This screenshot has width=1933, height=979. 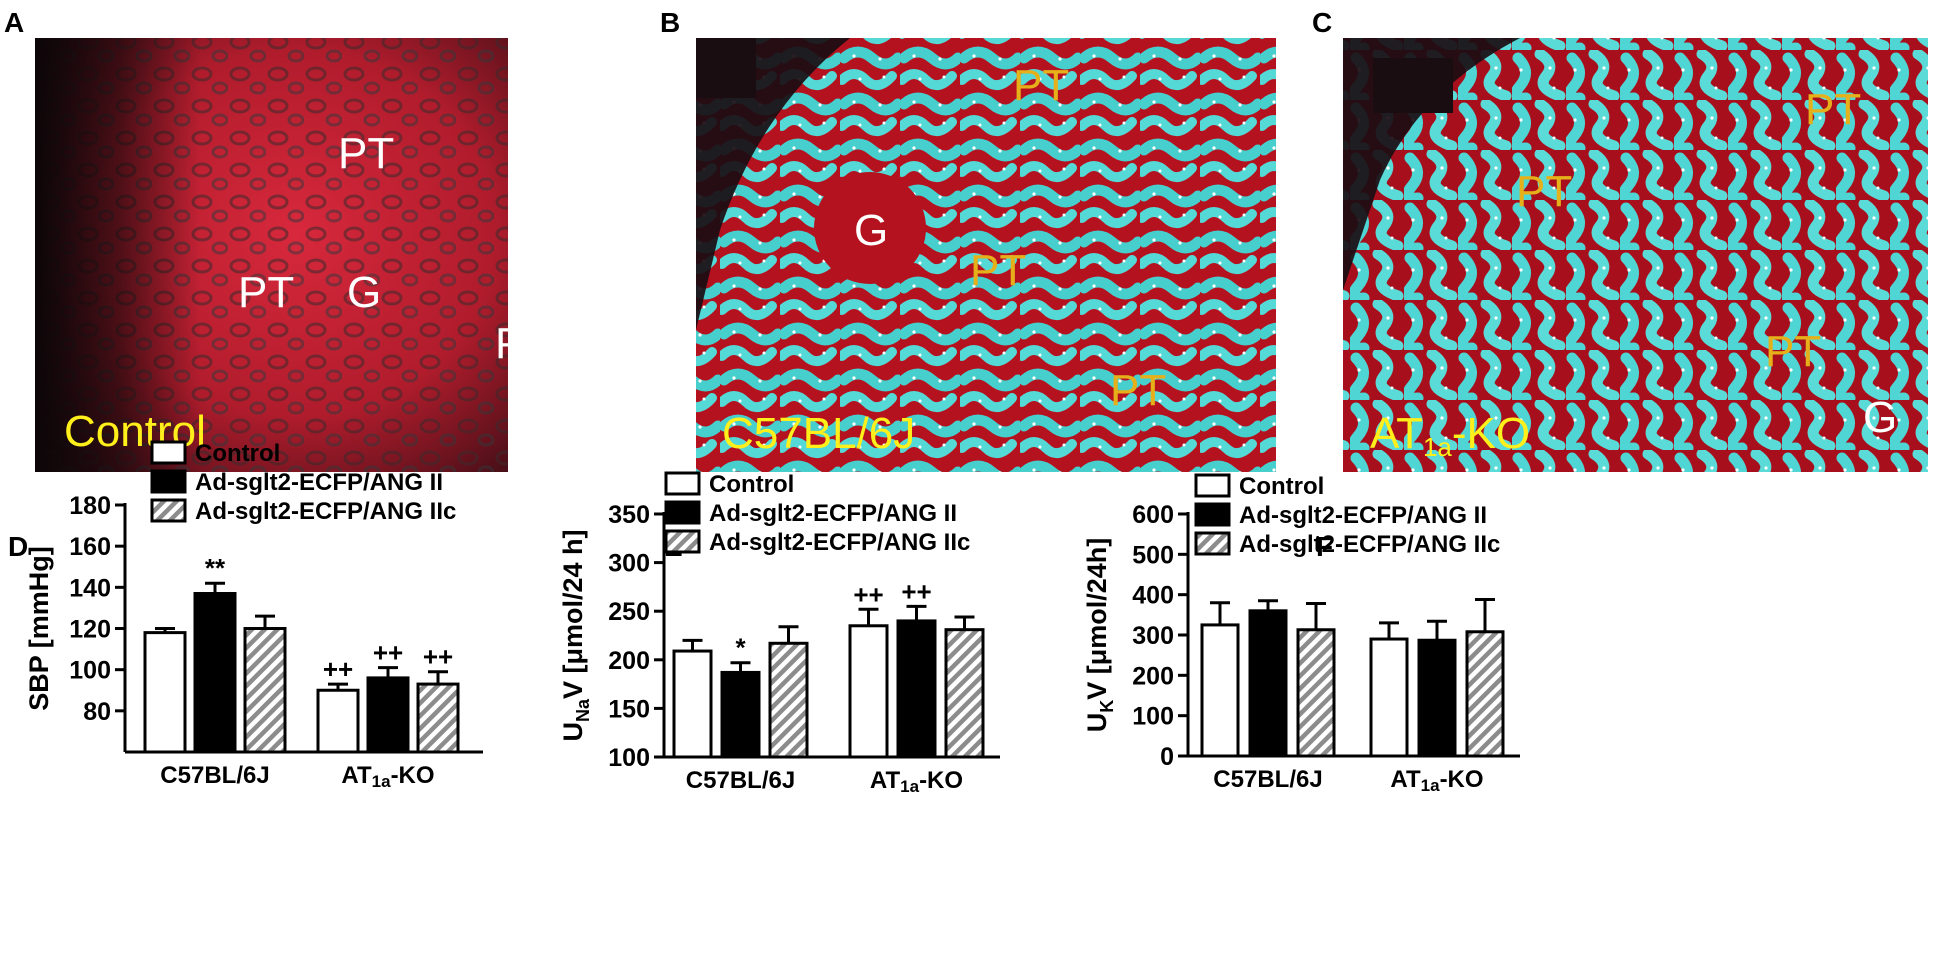 I want to click on panel-b-caption: C57BL/6J, so click(x=818, y=433).